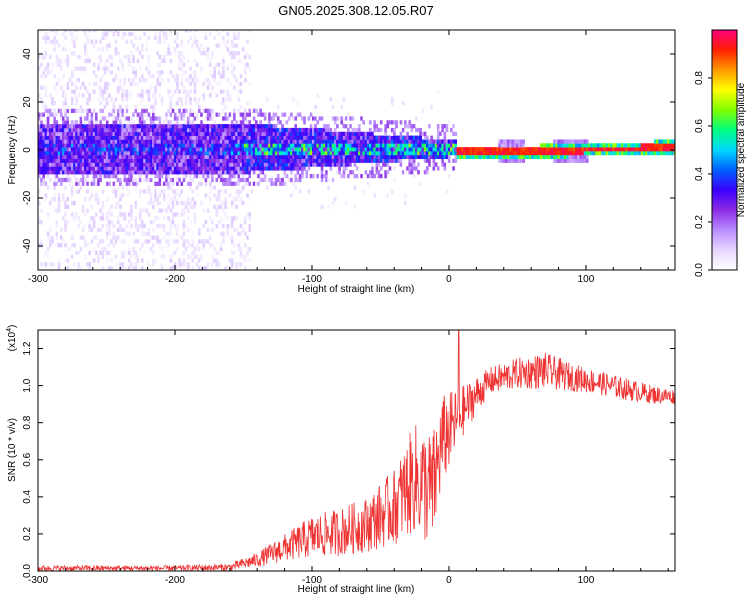  Describe the element at coordinates (27, 496) in the screenshot. I see `y-tick-label: 0.4` at that location.